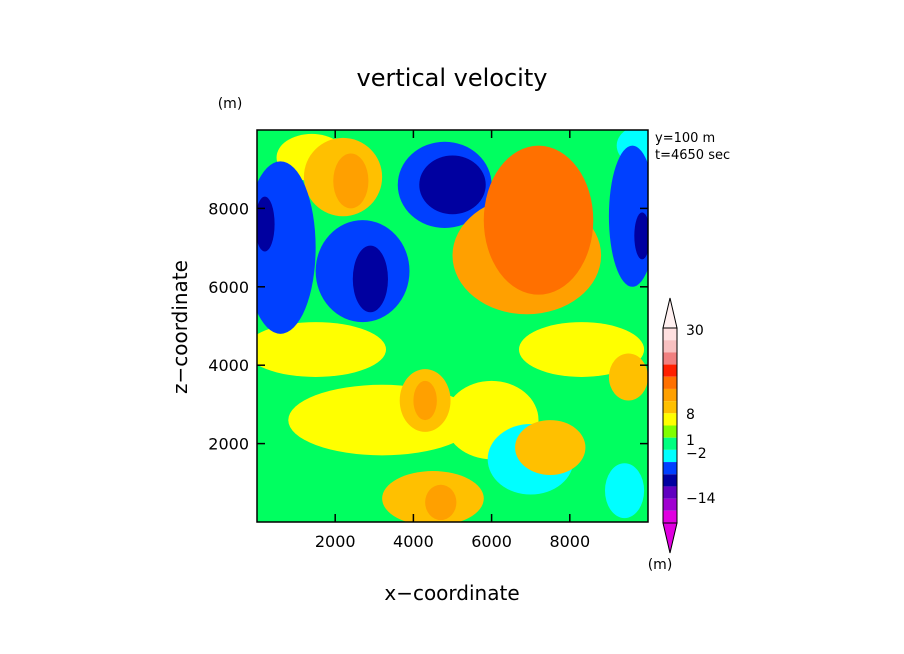 This screenshot has height=654, width=904. I want to click on x-tick-label: 4000, so click(413, 541).